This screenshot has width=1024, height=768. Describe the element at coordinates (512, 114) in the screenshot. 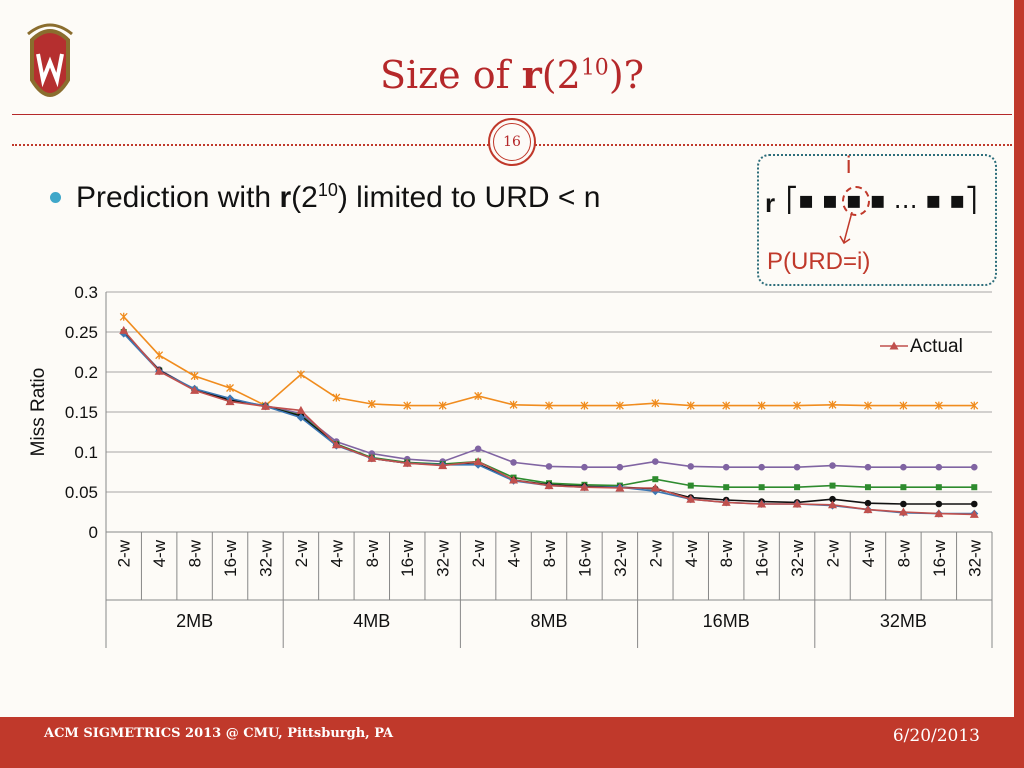

I see `header-divider` at that location.